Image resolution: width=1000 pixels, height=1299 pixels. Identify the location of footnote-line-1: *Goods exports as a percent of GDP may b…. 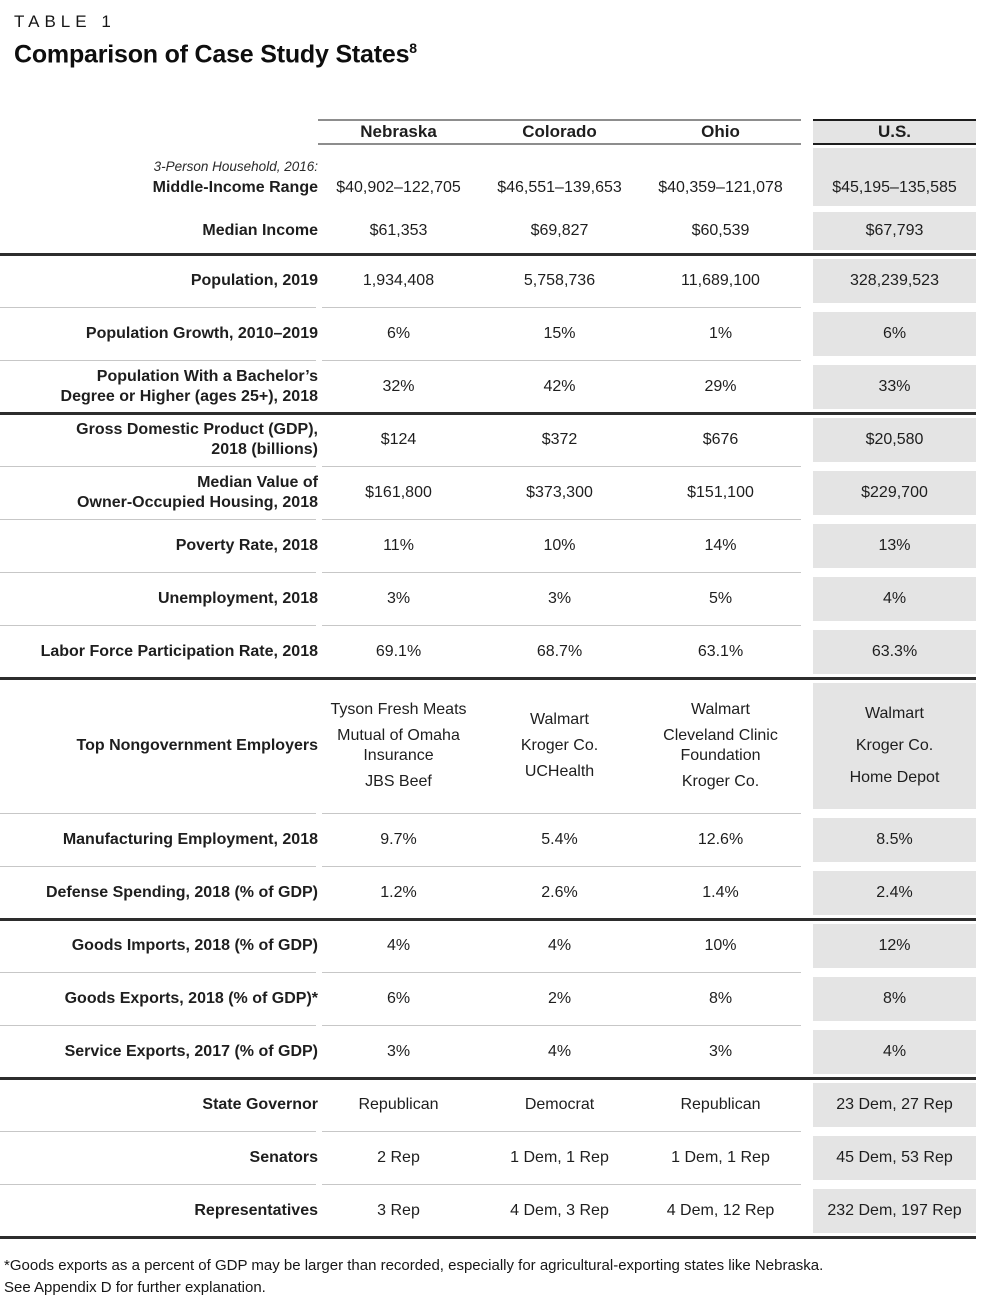
(414, 1266).